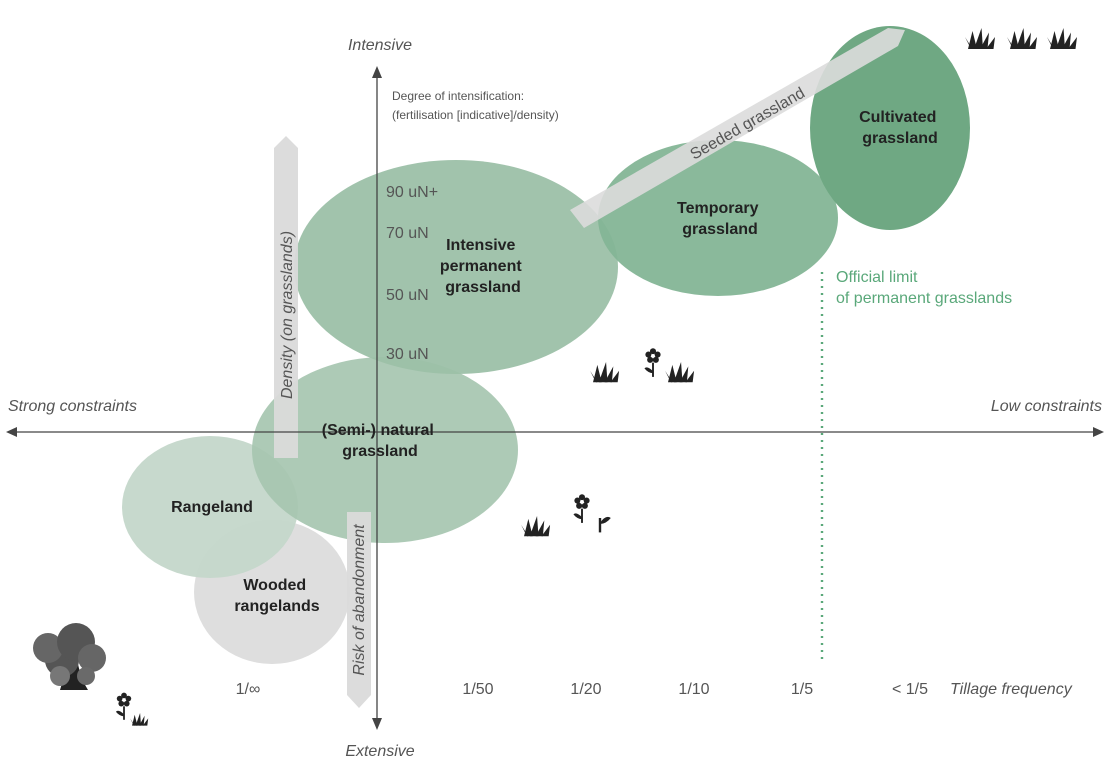  Describe the element at coordinates (924, 288) in the screenshot. I see `official-limit-label: Official limit of permanent grasslands` at that location.